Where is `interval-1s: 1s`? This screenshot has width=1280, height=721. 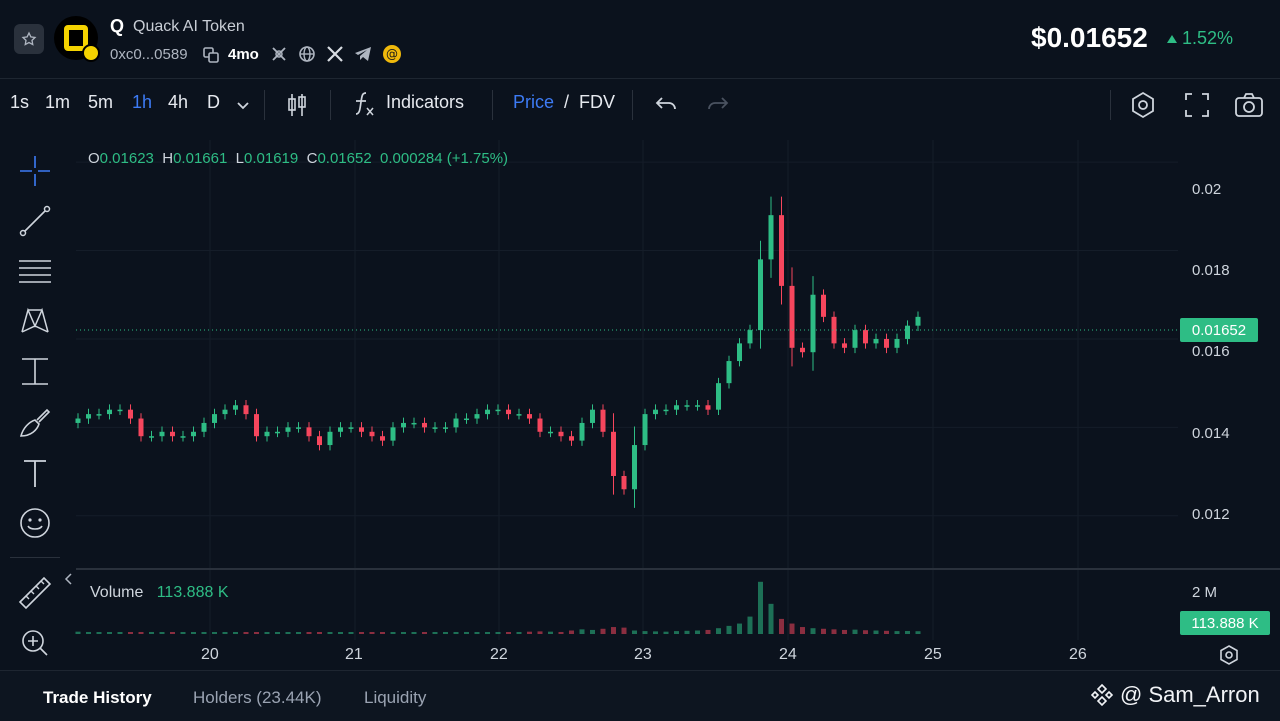 interval-1s: 1s is located at coordinates (20, 102).